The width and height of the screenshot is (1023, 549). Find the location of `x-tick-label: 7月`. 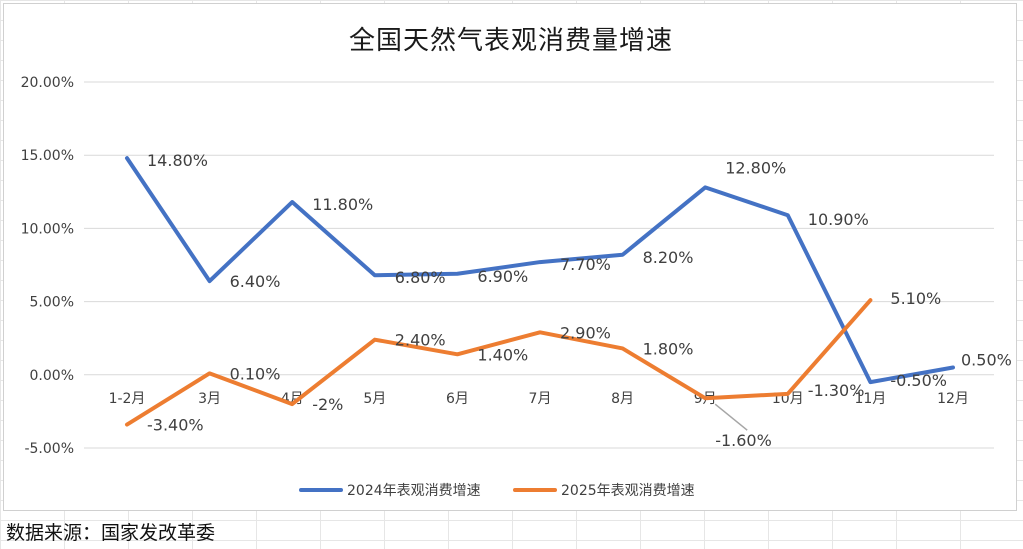

x-tick-label: 7月 is located at coordinates (540, 399).